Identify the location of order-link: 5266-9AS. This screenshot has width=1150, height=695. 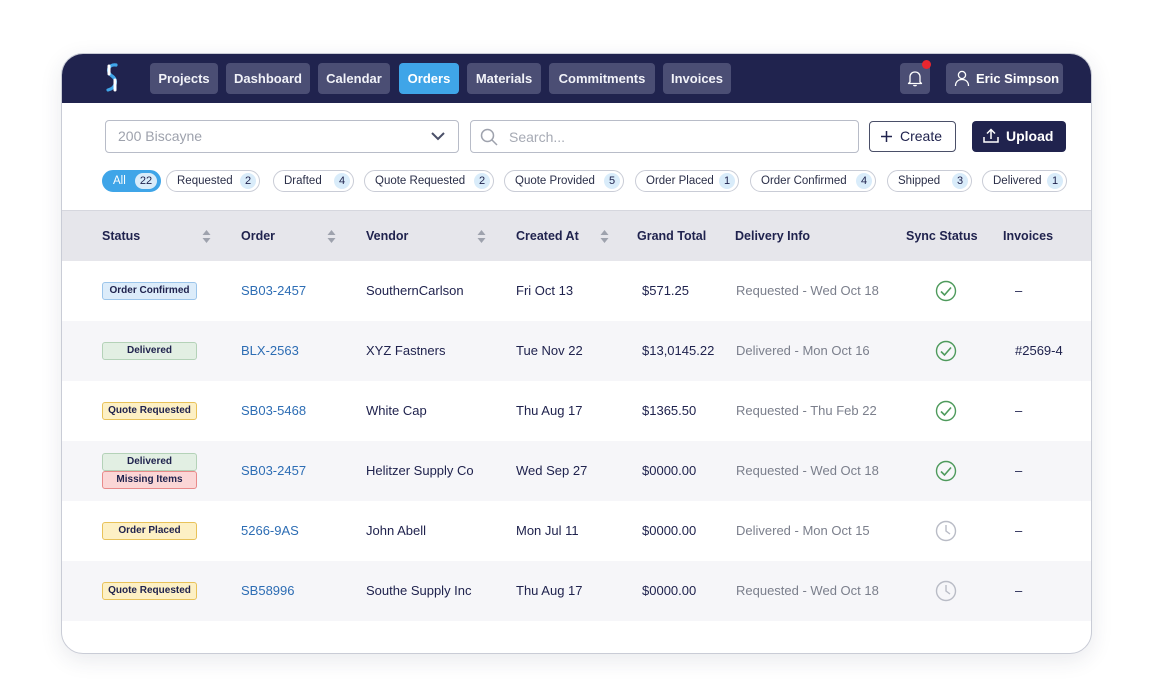
(270, 530).